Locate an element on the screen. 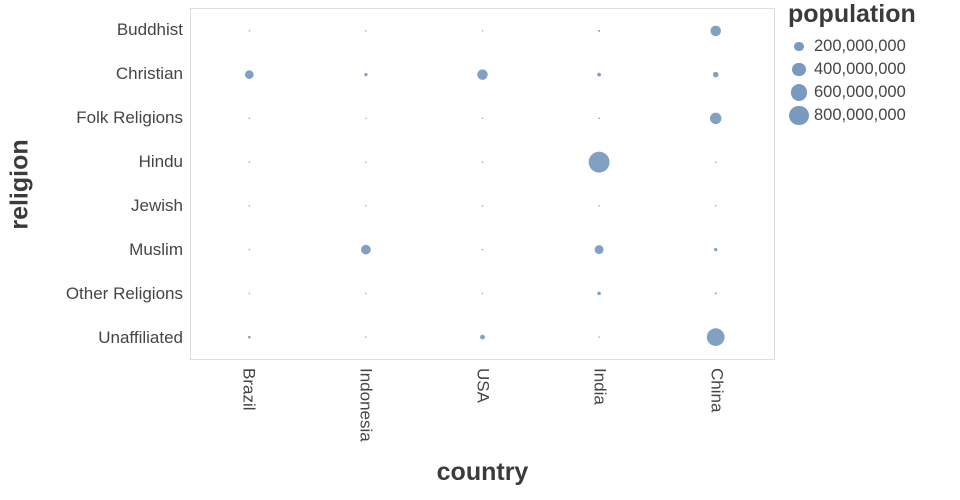 Image resolution: width=960 pixels, height=500 pixels. y-tick-label: Unaffiliated is located at coordinates (140, 337).